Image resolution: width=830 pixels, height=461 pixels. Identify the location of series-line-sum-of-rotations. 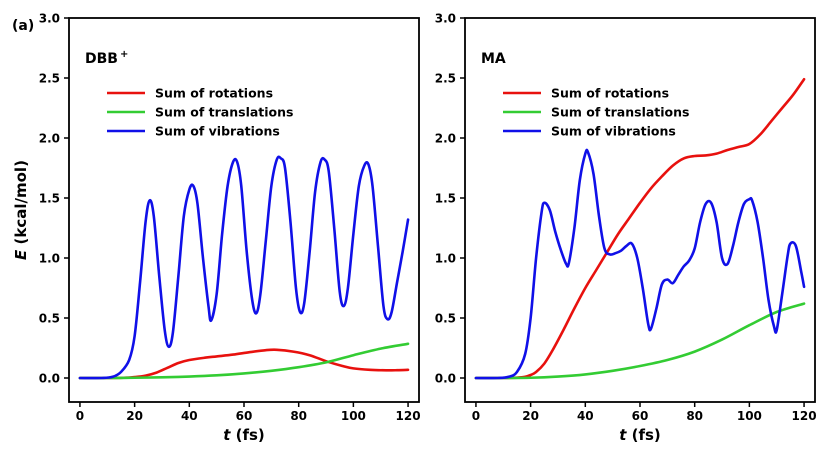
(244, 364).